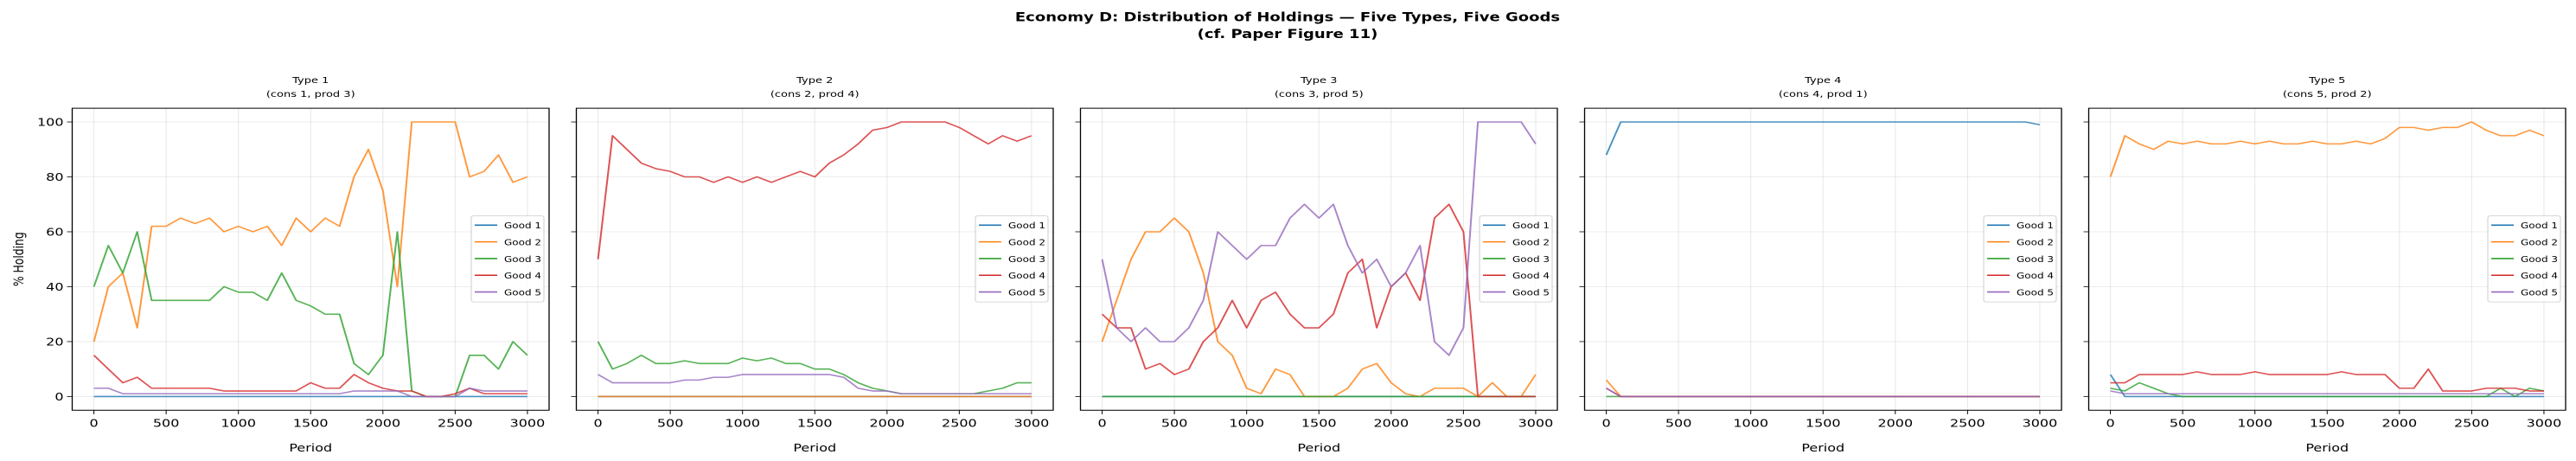 Image resolution: width=2576 pixels, height=461 pixels. Describe the element at coordinates (1823, 79) in the screenshot. I see `subplot-title: Type 4` at that location.